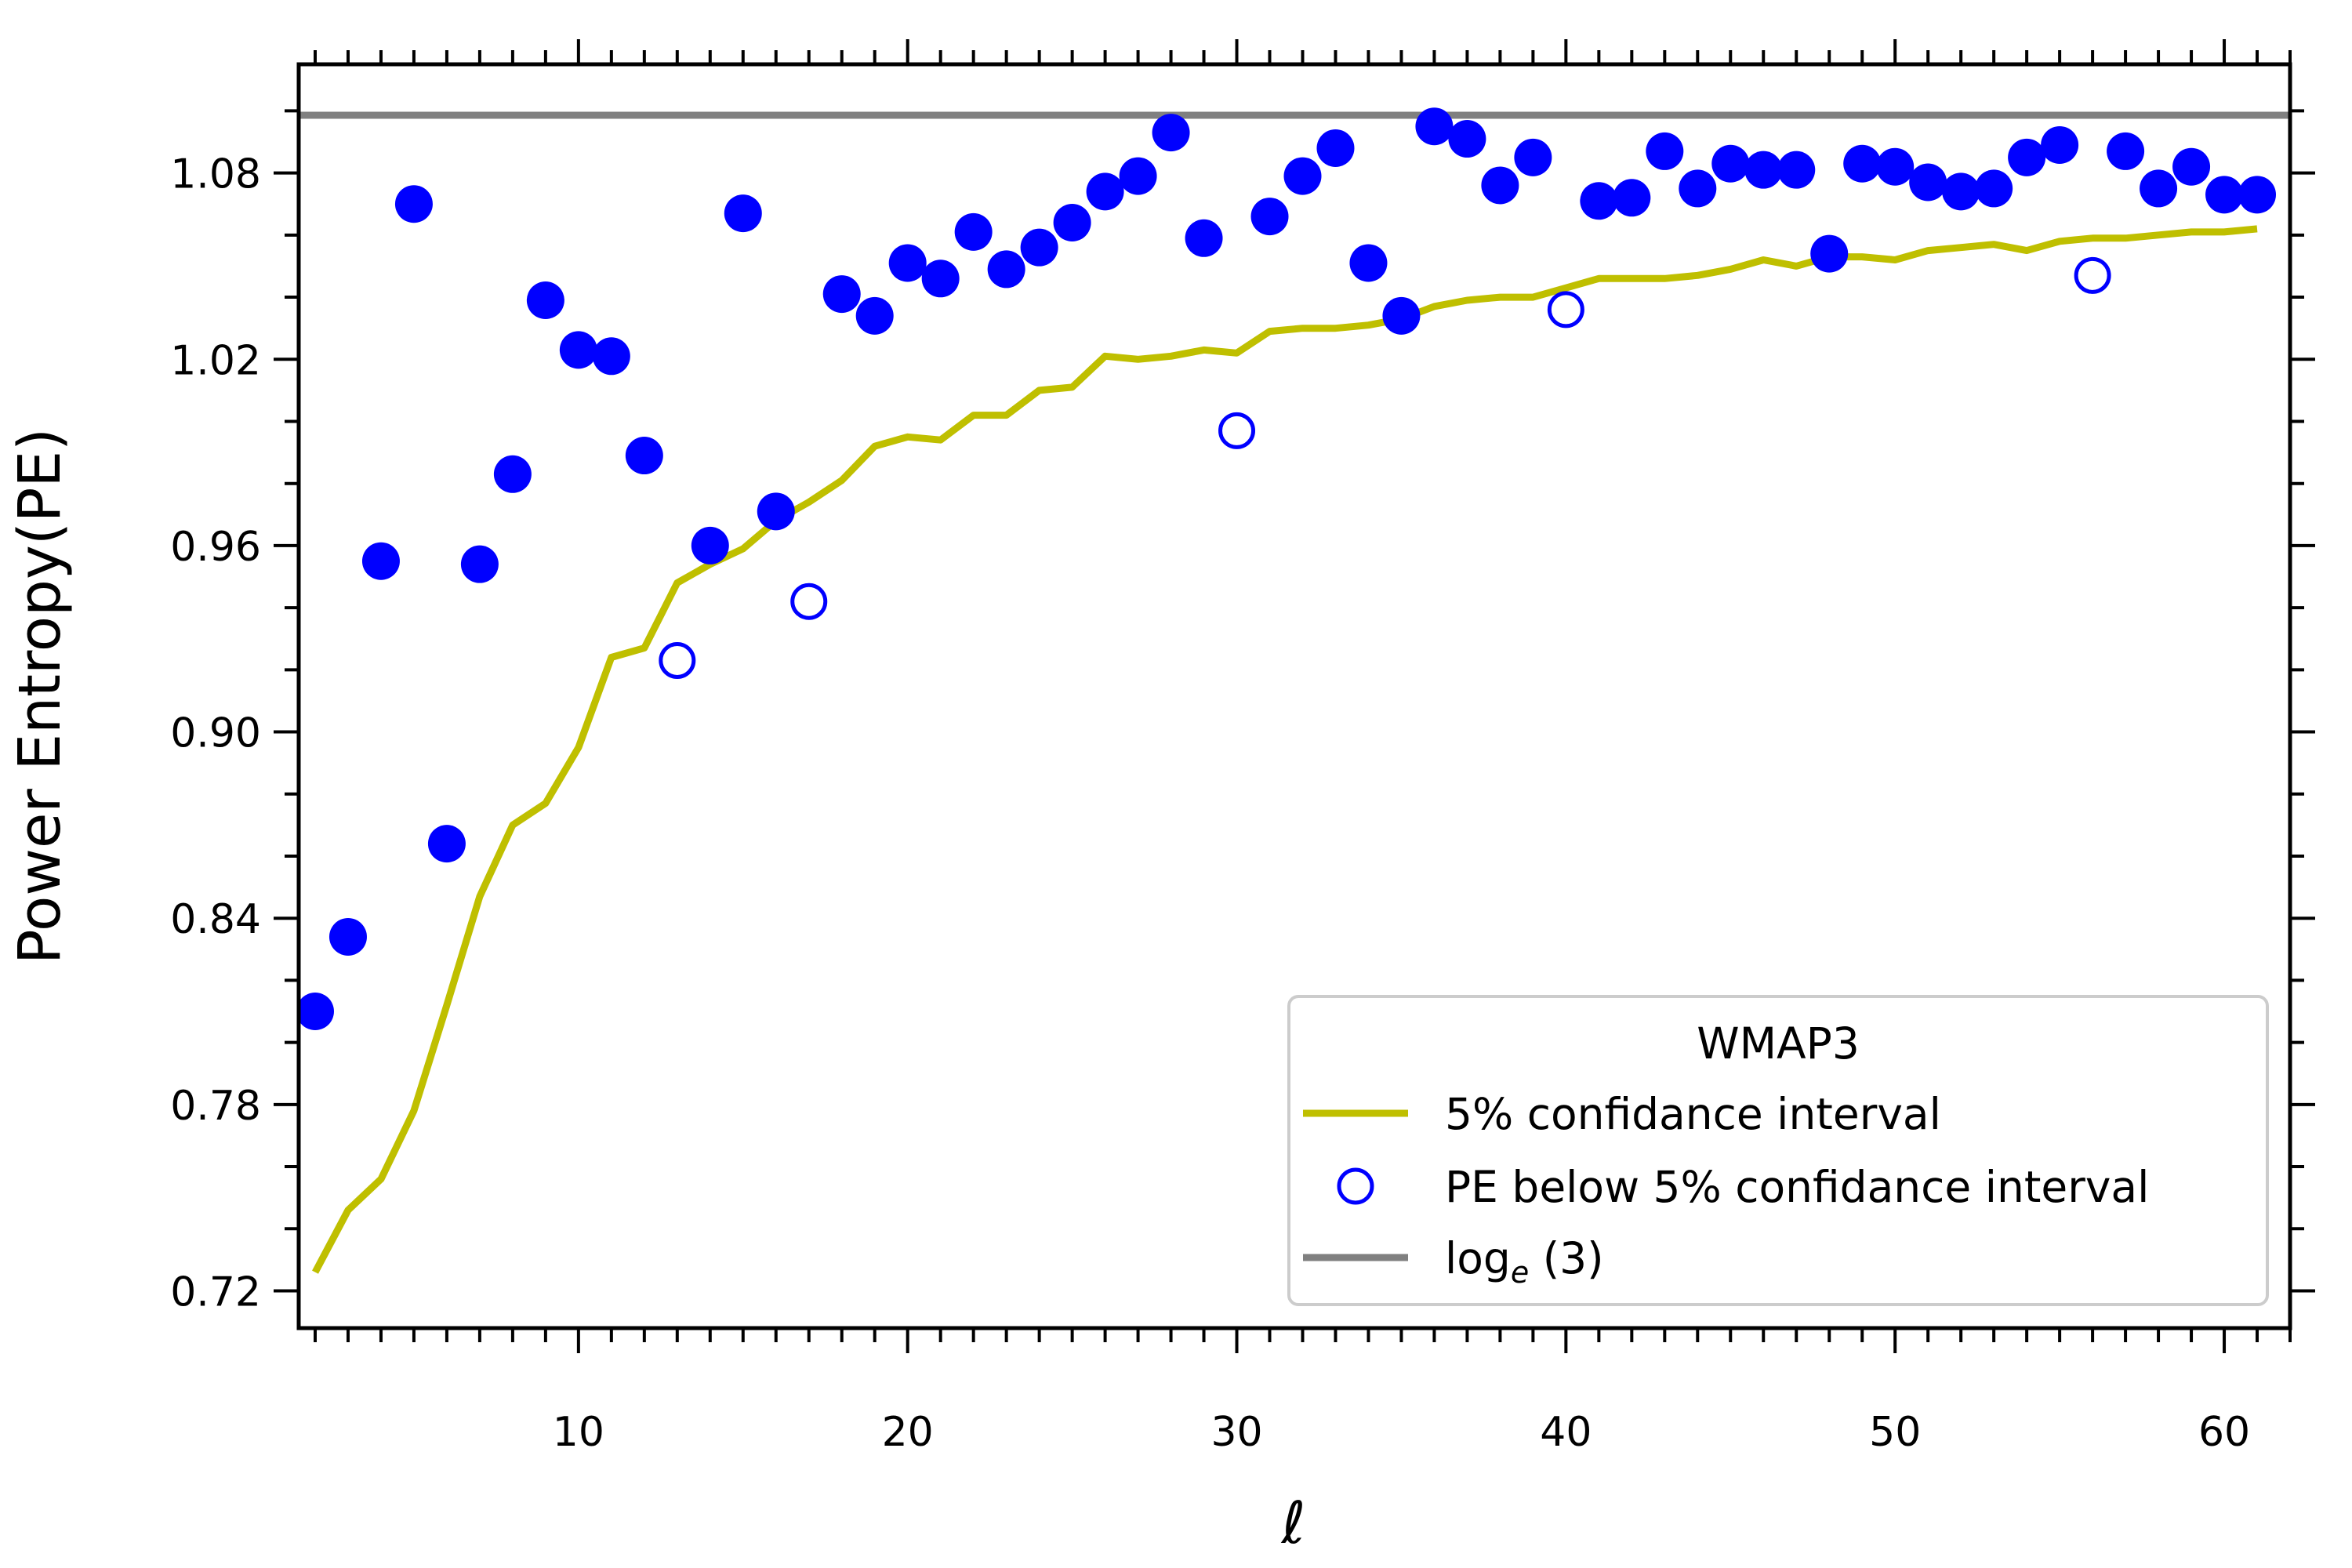 The height and width of the screenshot is (1568, 2352). Describe the element at coordinates (1797, 1187) in the screenshot. I see `legend-below-interval-label: PE below 5% confidance interval` at that location.